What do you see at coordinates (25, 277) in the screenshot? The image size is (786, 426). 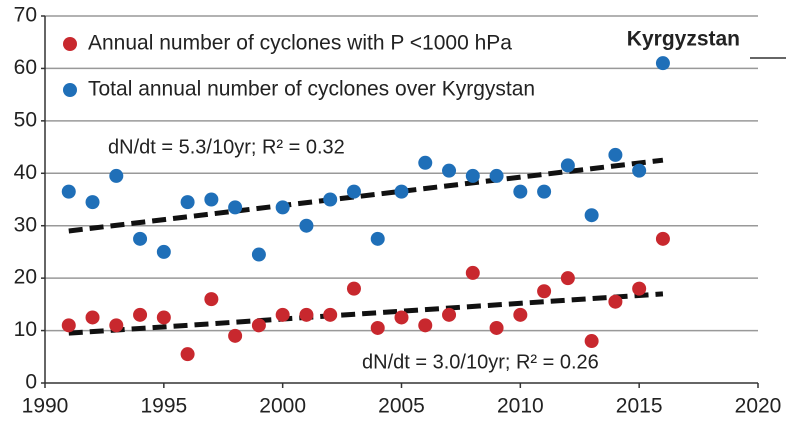 I see `y-tick-label: 20` at bounding box center [25, 277].